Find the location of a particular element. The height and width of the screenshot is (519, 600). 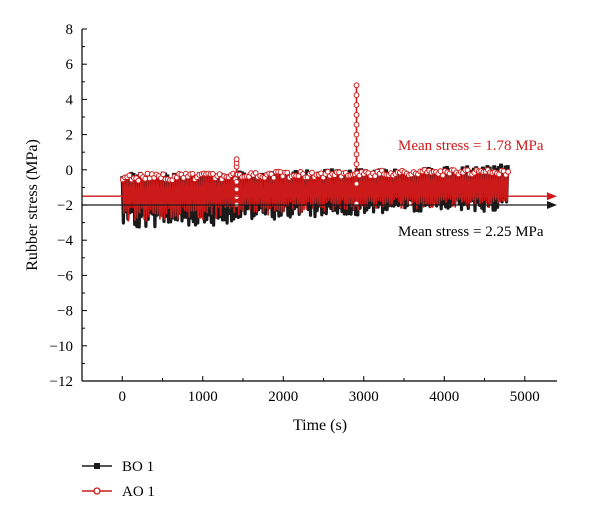

y-tick-label: 8 is located at coordinates (70, 30).